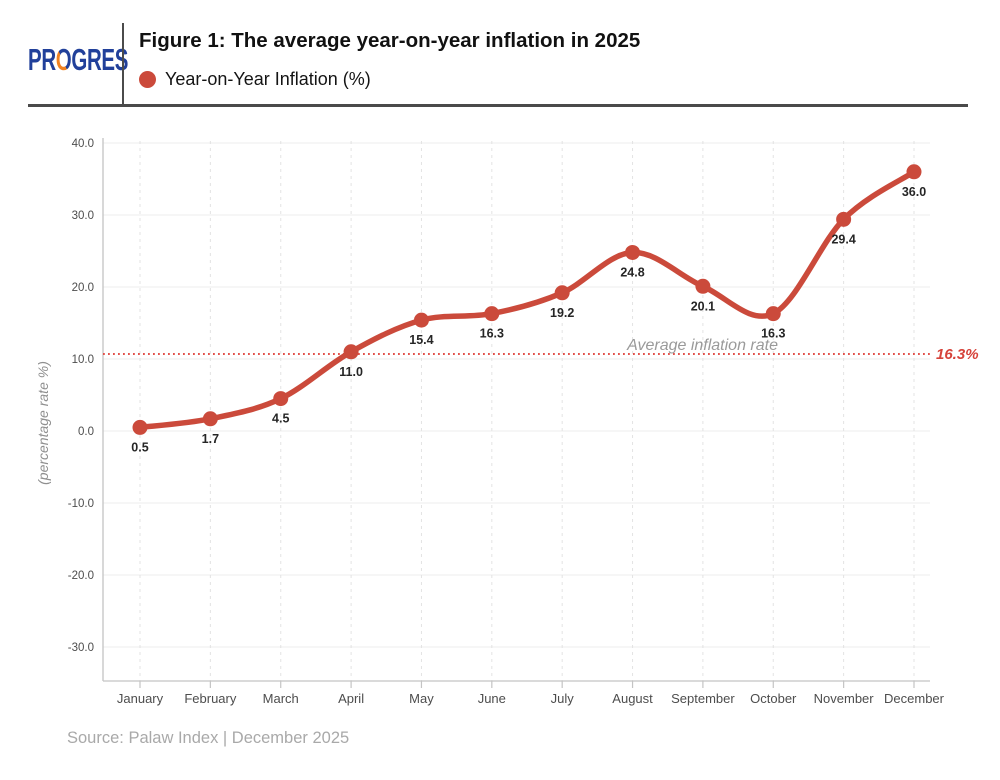 This screenshot has height=780, width=1000. What do you see at coordinates (280, 419) in the screenshot?
I see `data-point-label: 4.5` at bounding box center [280, 419].